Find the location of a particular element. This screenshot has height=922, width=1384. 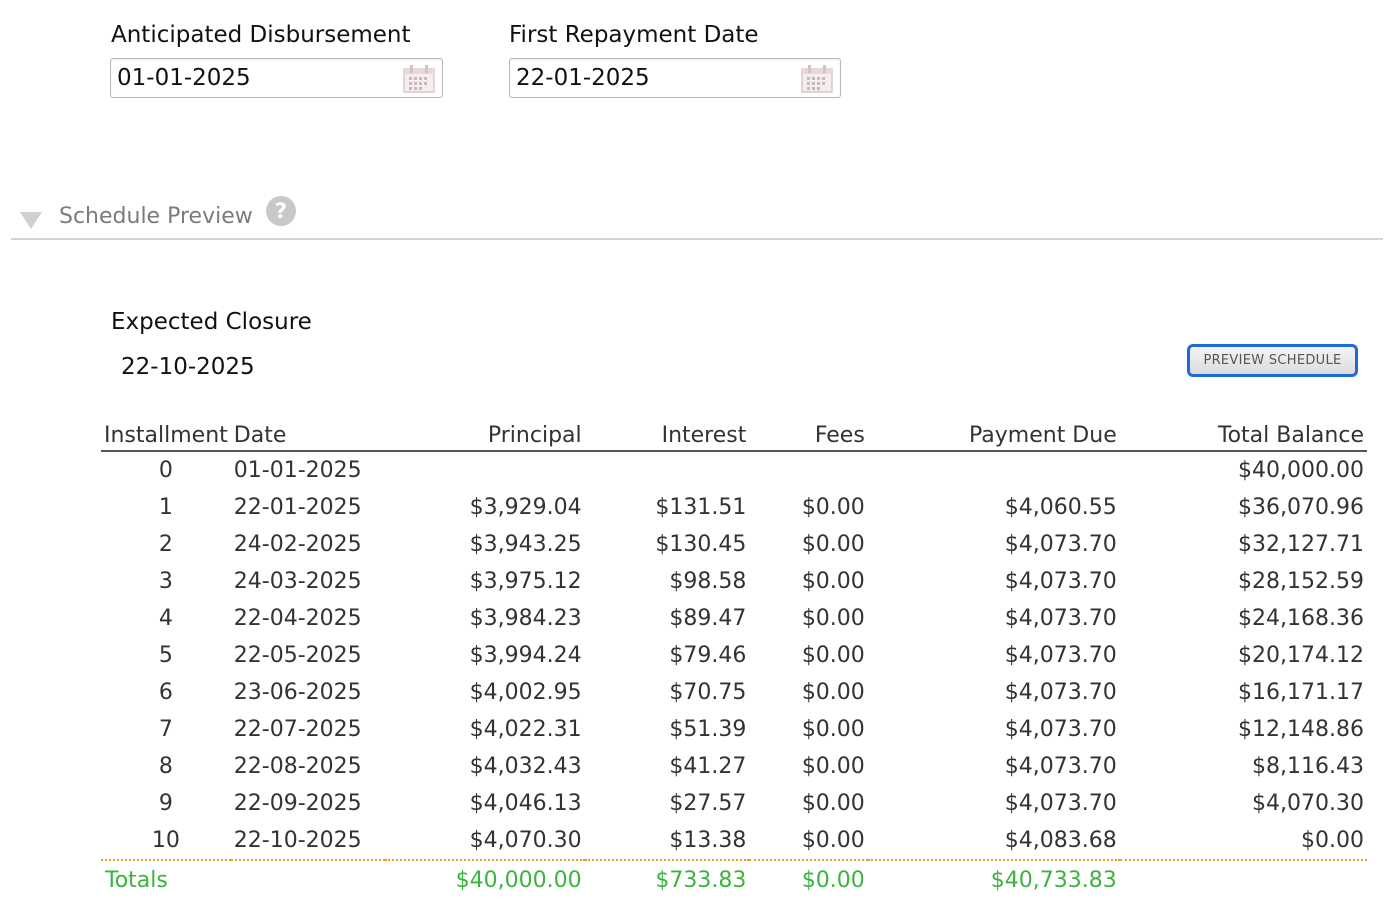

installment-date: 22-07-2025 is located at coordinates (297, 729).